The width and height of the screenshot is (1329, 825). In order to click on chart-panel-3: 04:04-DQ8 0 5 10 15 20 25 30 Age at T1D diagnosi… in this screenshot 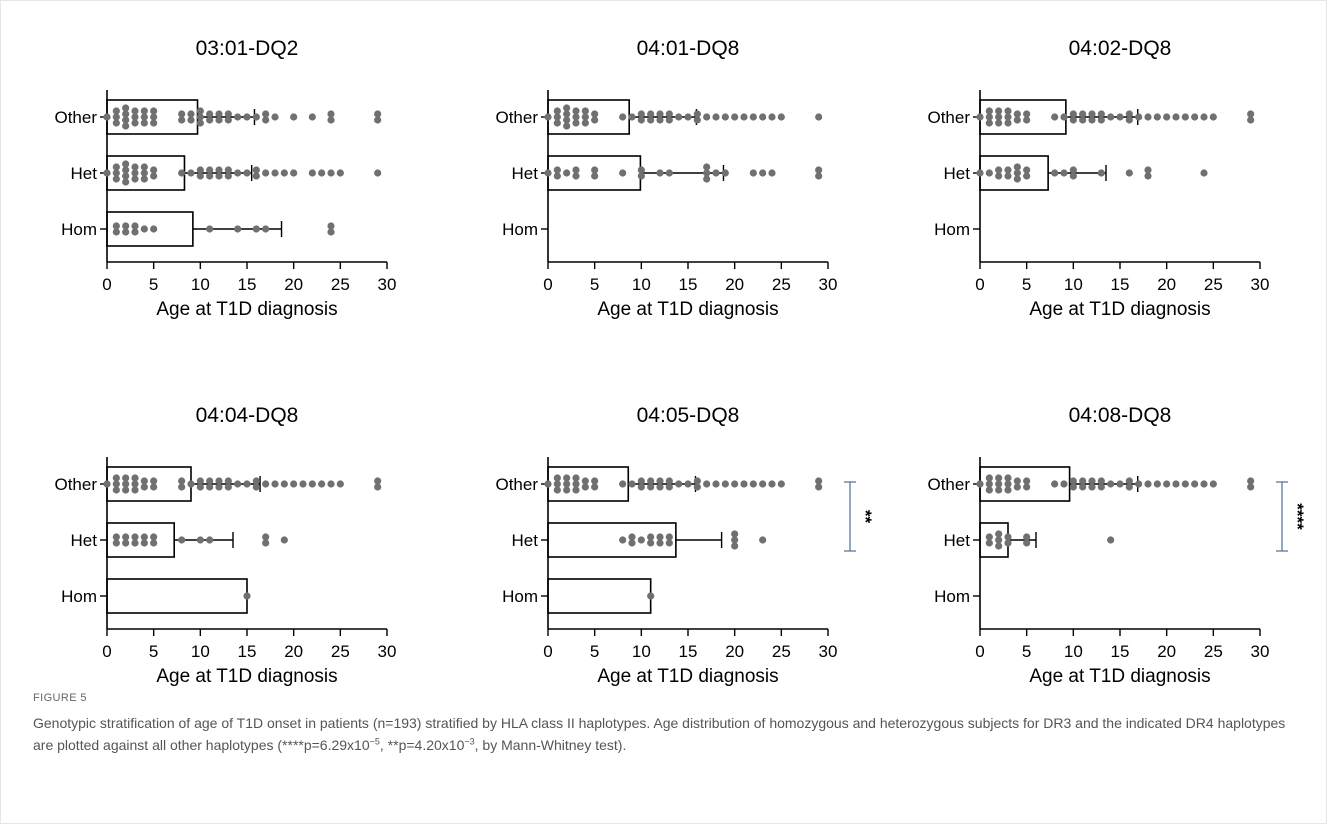, I will do `click(225, 545)`.